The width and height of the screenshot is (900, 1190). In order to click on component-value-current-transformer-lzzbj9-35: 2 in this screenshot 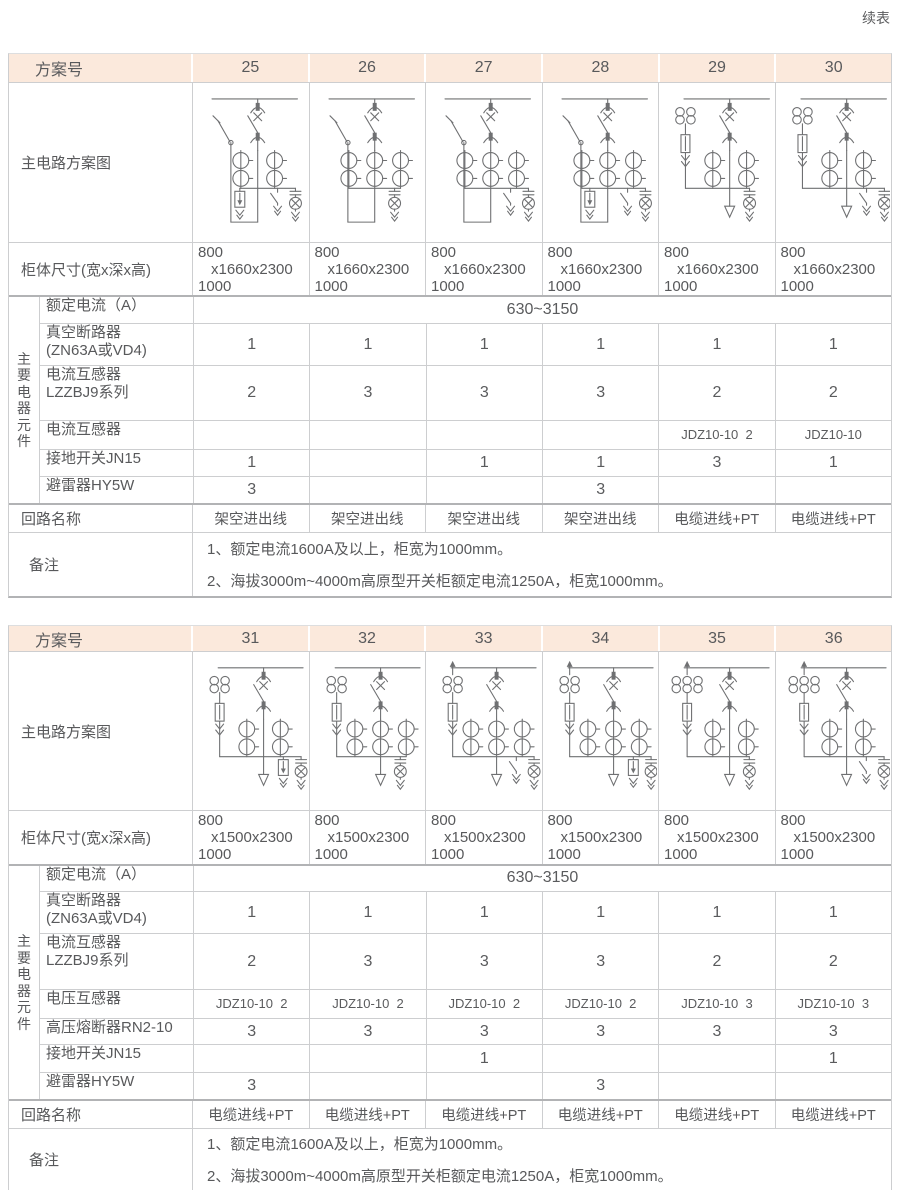, I will do `click(717, 961)`.